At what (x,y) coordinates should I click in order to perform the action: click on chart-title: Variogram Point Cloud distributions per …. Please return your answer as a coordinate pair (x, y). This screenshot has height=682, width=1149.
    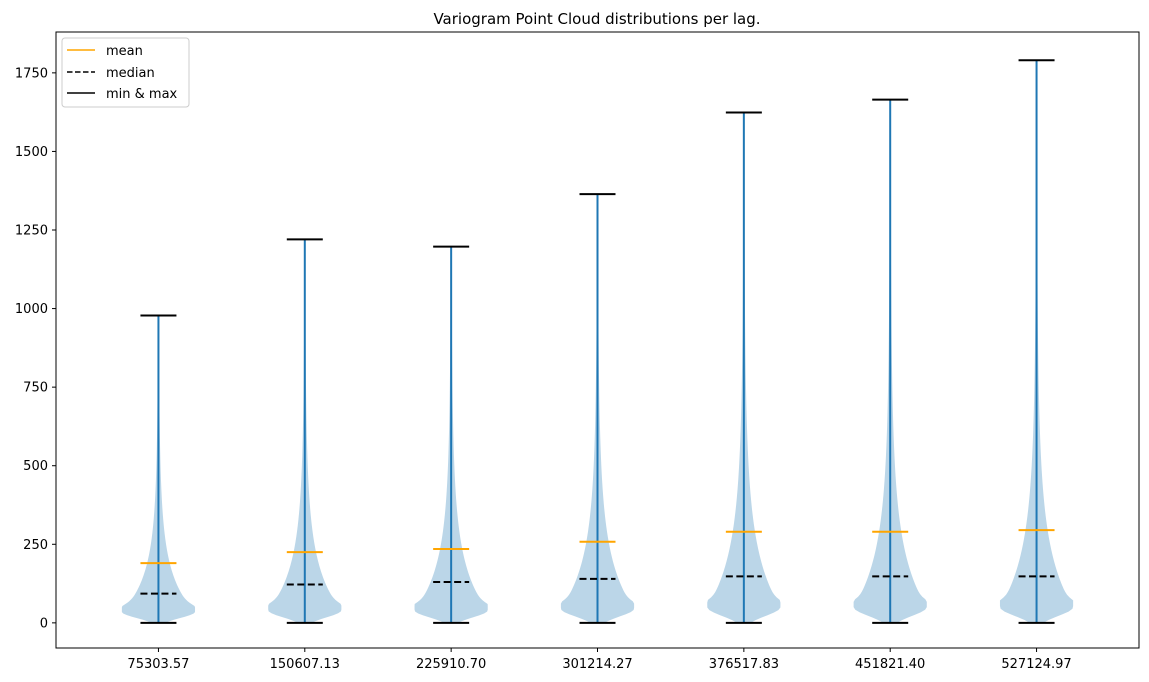
    Looking at the image, I should click on (596, 19).